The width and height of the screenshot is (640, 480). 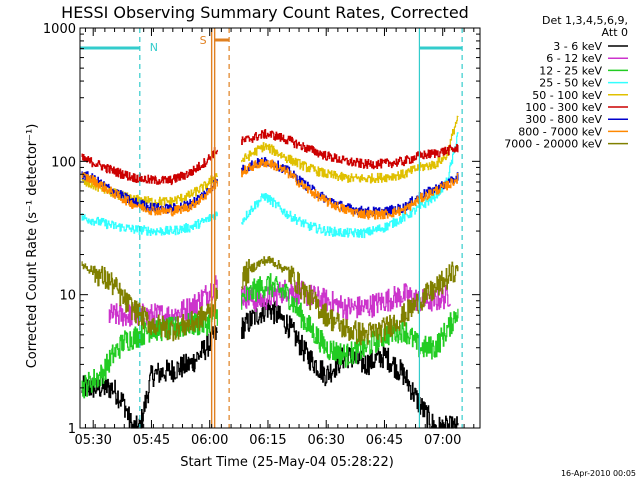 What do you see at coordinates (63, 162) in the screenshot?
I see `y-tick-label: 100` at bounding box center [63, 162].